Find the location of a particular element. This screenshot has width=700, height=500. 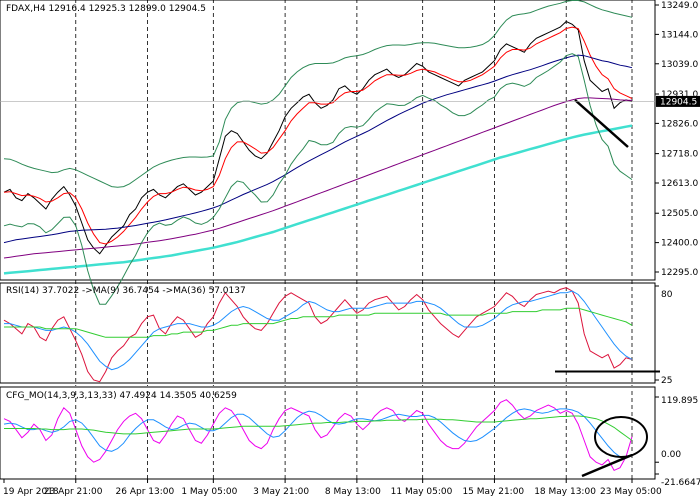

price-ytick-label: 13249.0 is located at coordinates (679, 6).